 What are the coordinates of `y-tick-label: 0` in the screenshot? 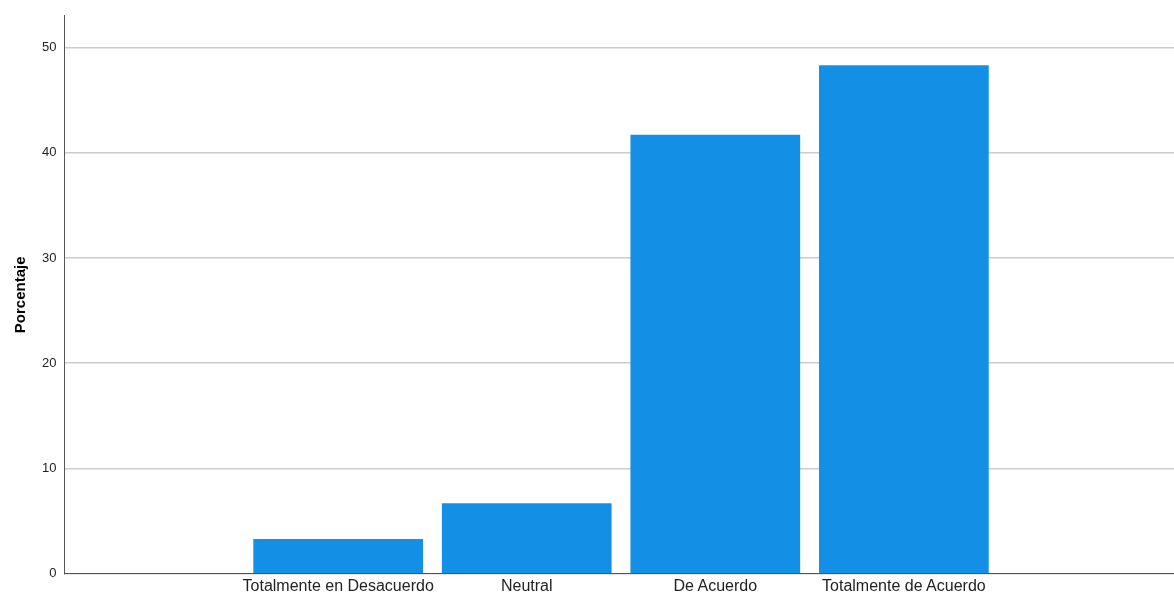 It's located at (53, 573).